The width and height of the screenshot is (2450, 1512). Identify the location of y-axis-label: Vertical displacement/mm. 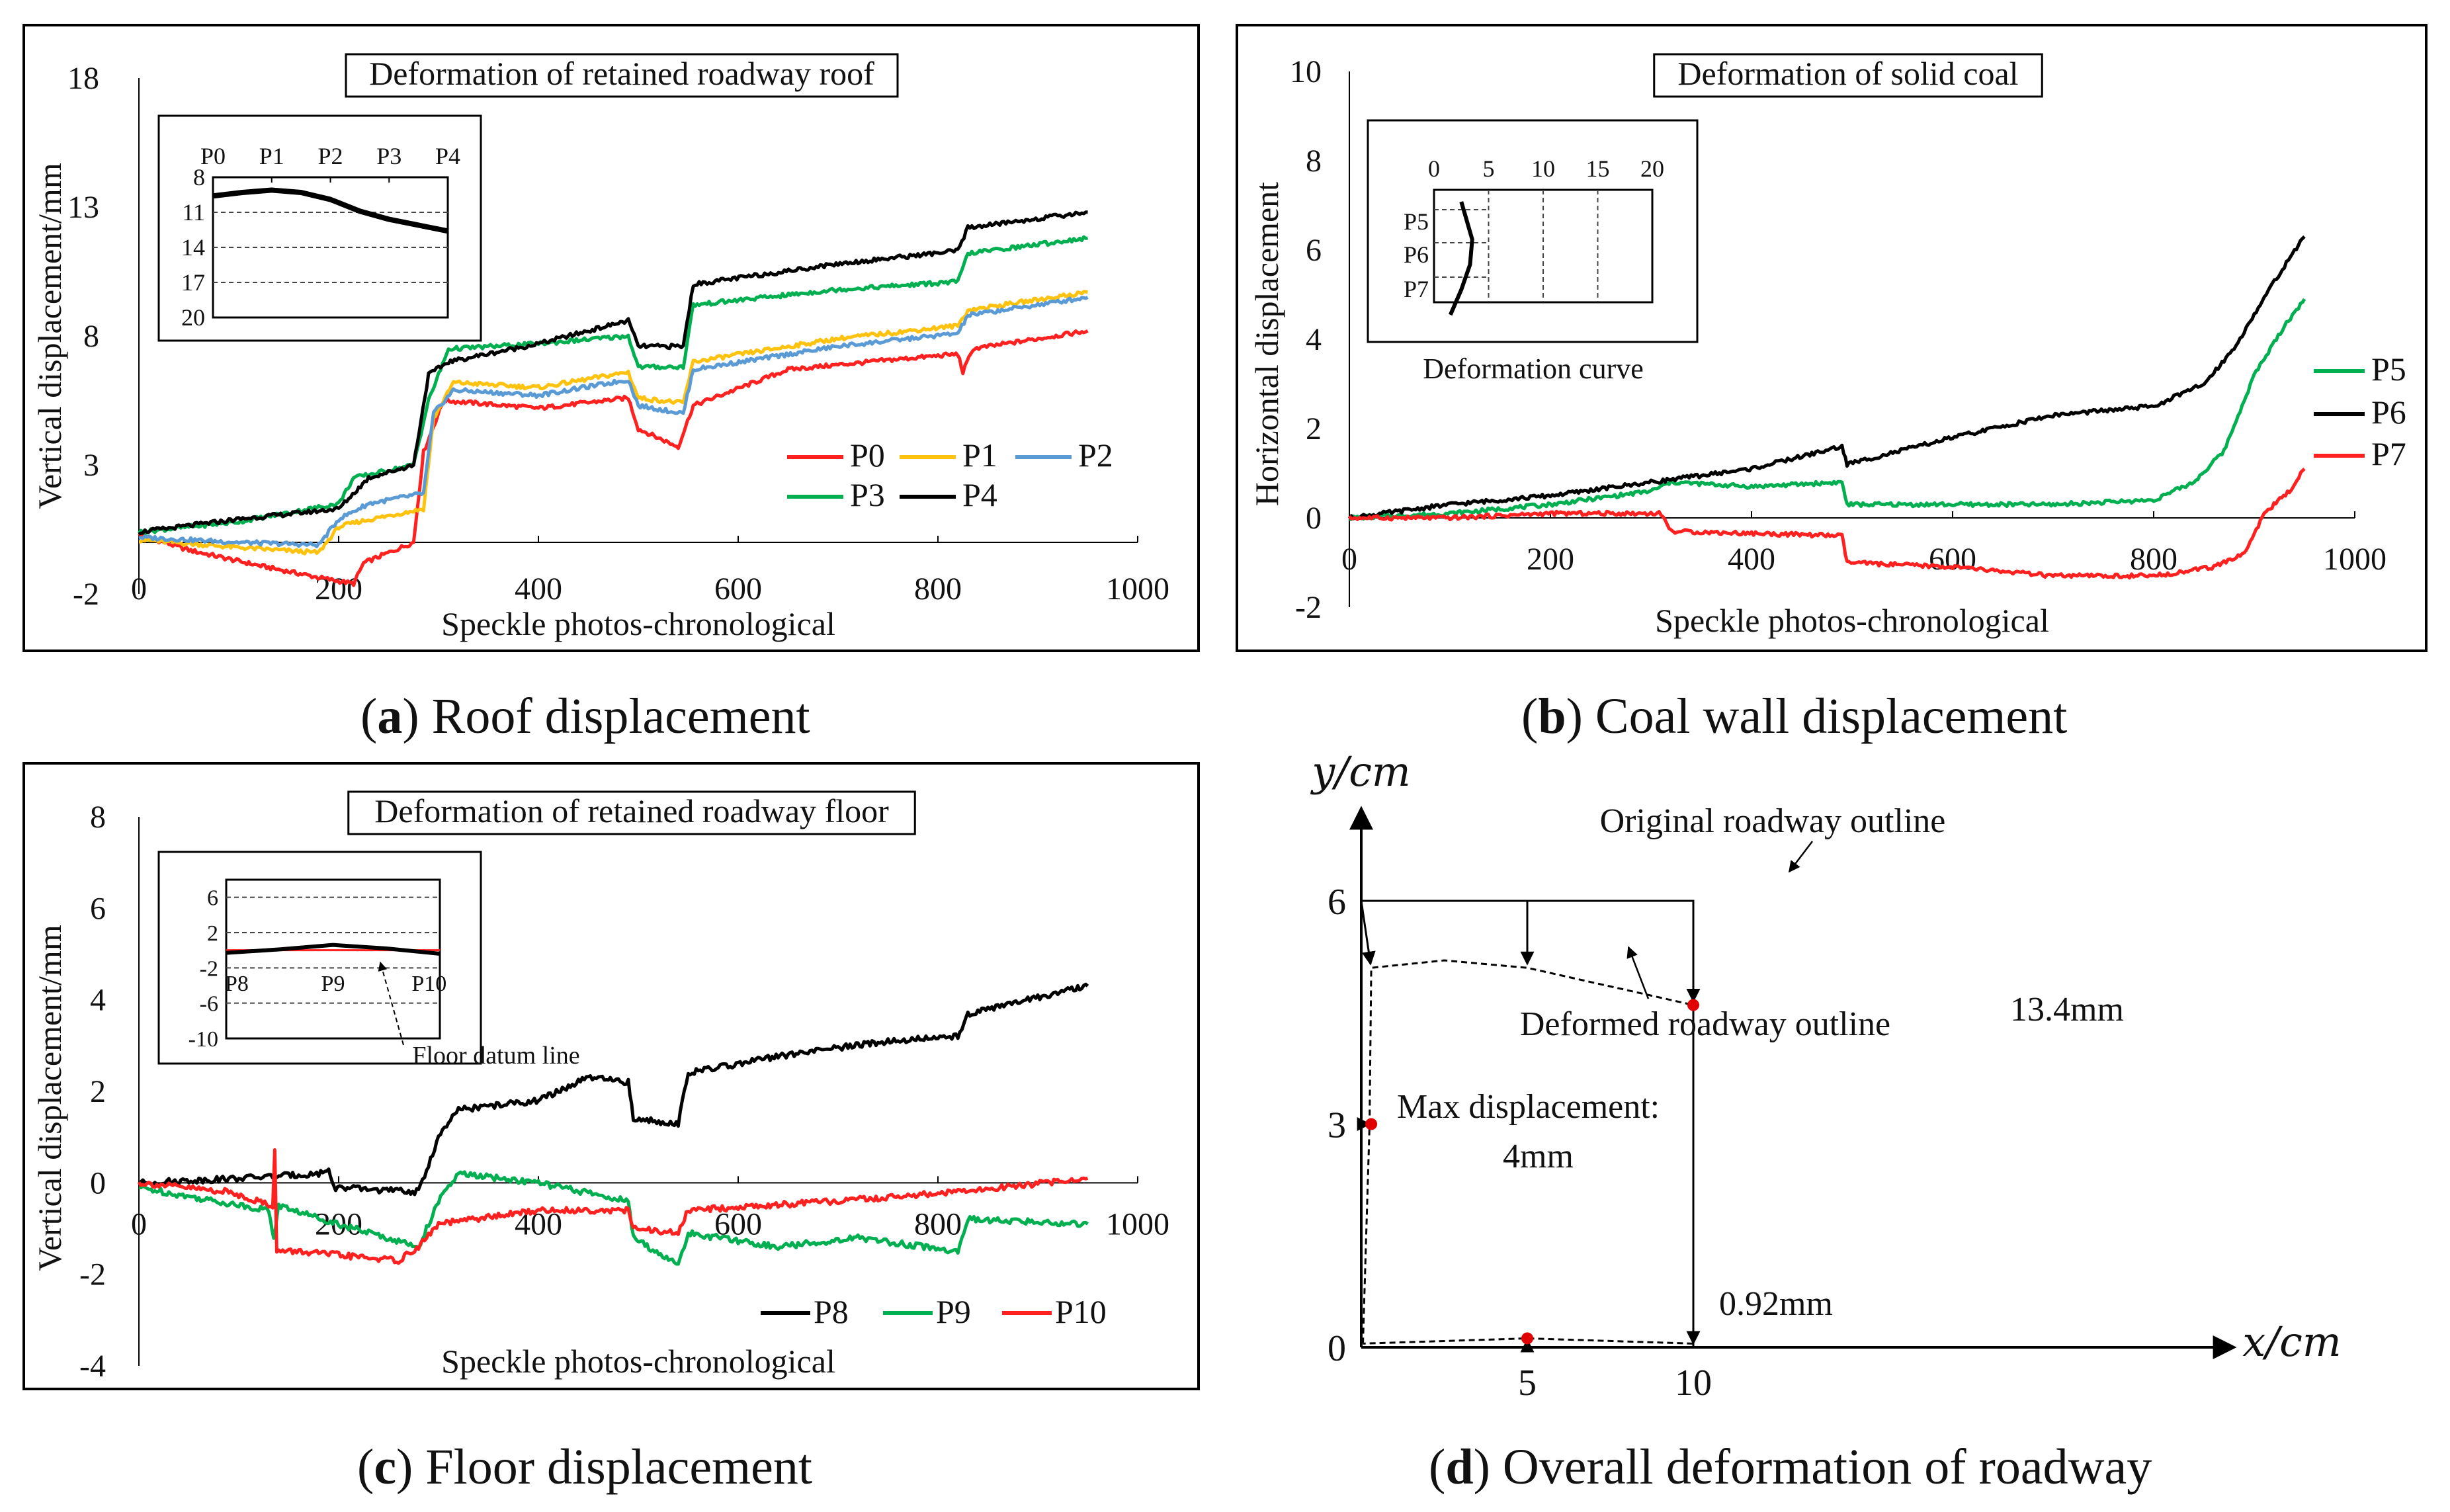
(49, 336).